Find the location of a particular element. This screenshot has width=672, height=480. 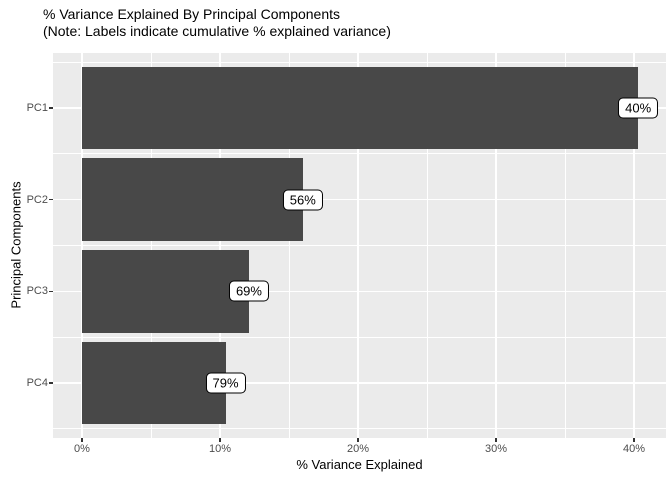

y-tick-label: PC4 is located at coordinates (37, 383).